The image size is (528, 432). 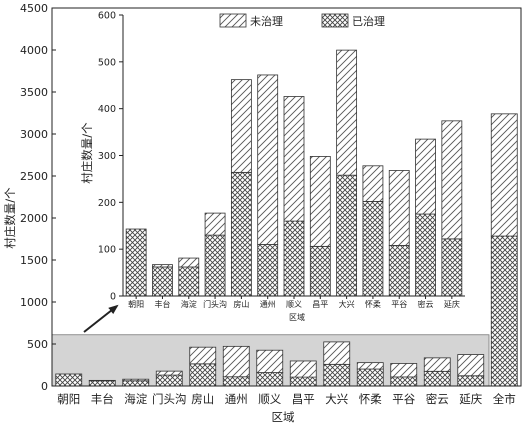 What do you see at coordinates (34, 8) in the screenshot?
I see `main-y-tick-label: 4500` at bounding box center [34, 8].